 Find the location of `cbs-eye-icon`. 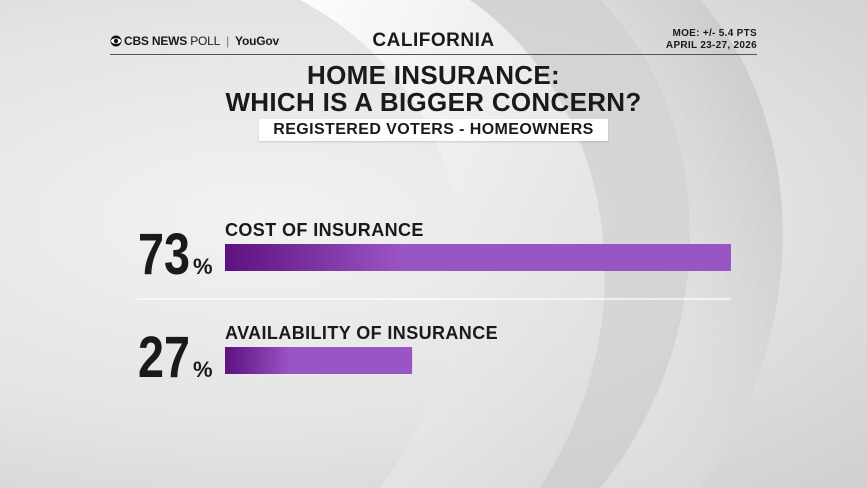

cbs-eye-icon is located at coordinates (116, 41).